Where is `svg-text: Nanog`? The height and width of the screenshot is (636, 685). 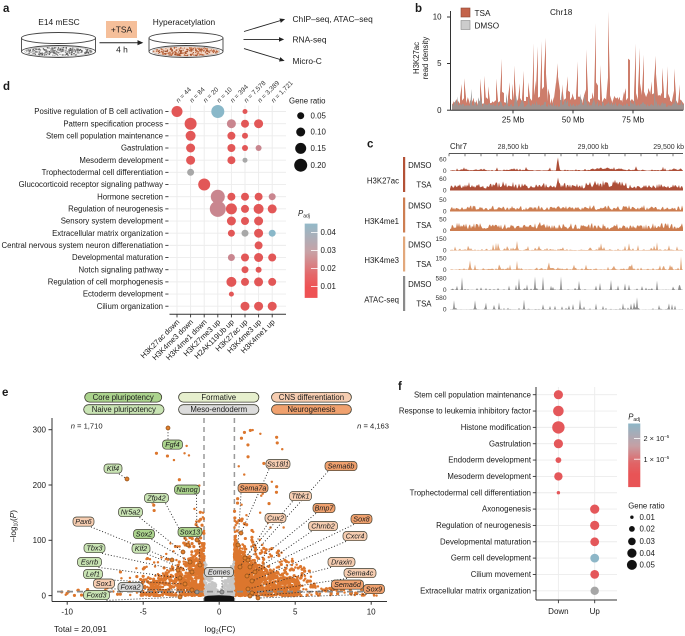 svg-text: Nanog is located at coordinates (186, 489).